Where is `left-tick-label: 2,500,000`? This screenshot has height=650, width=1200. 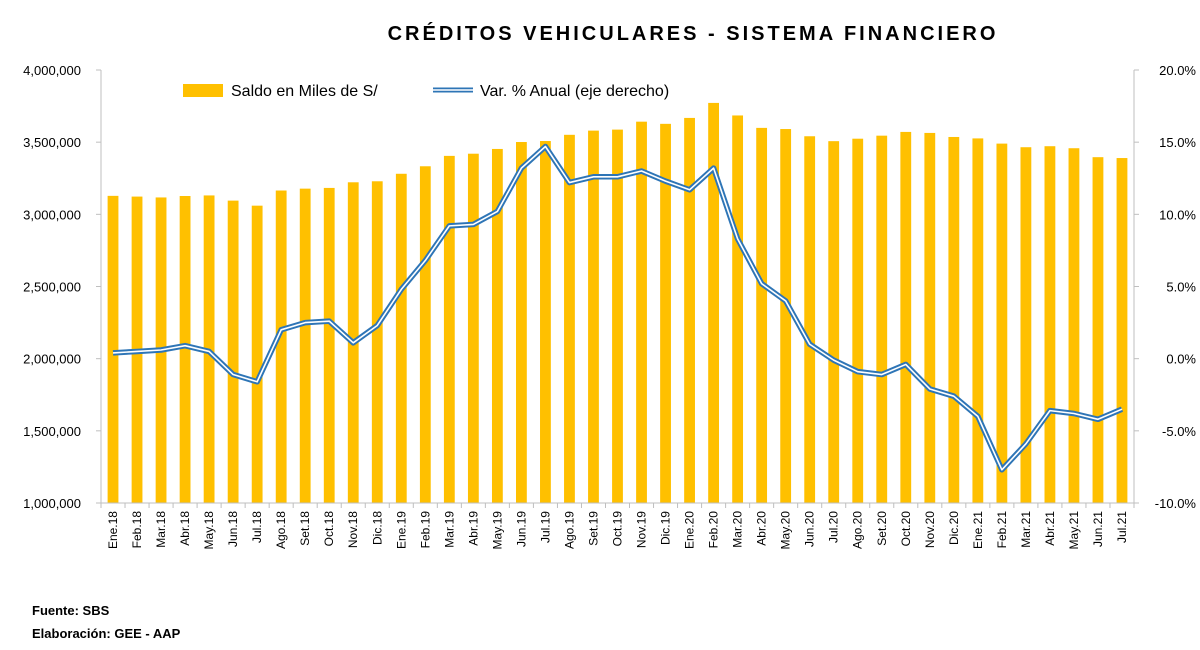 left-tick-label: 2,500,000 is located at coordinates (52, 287).